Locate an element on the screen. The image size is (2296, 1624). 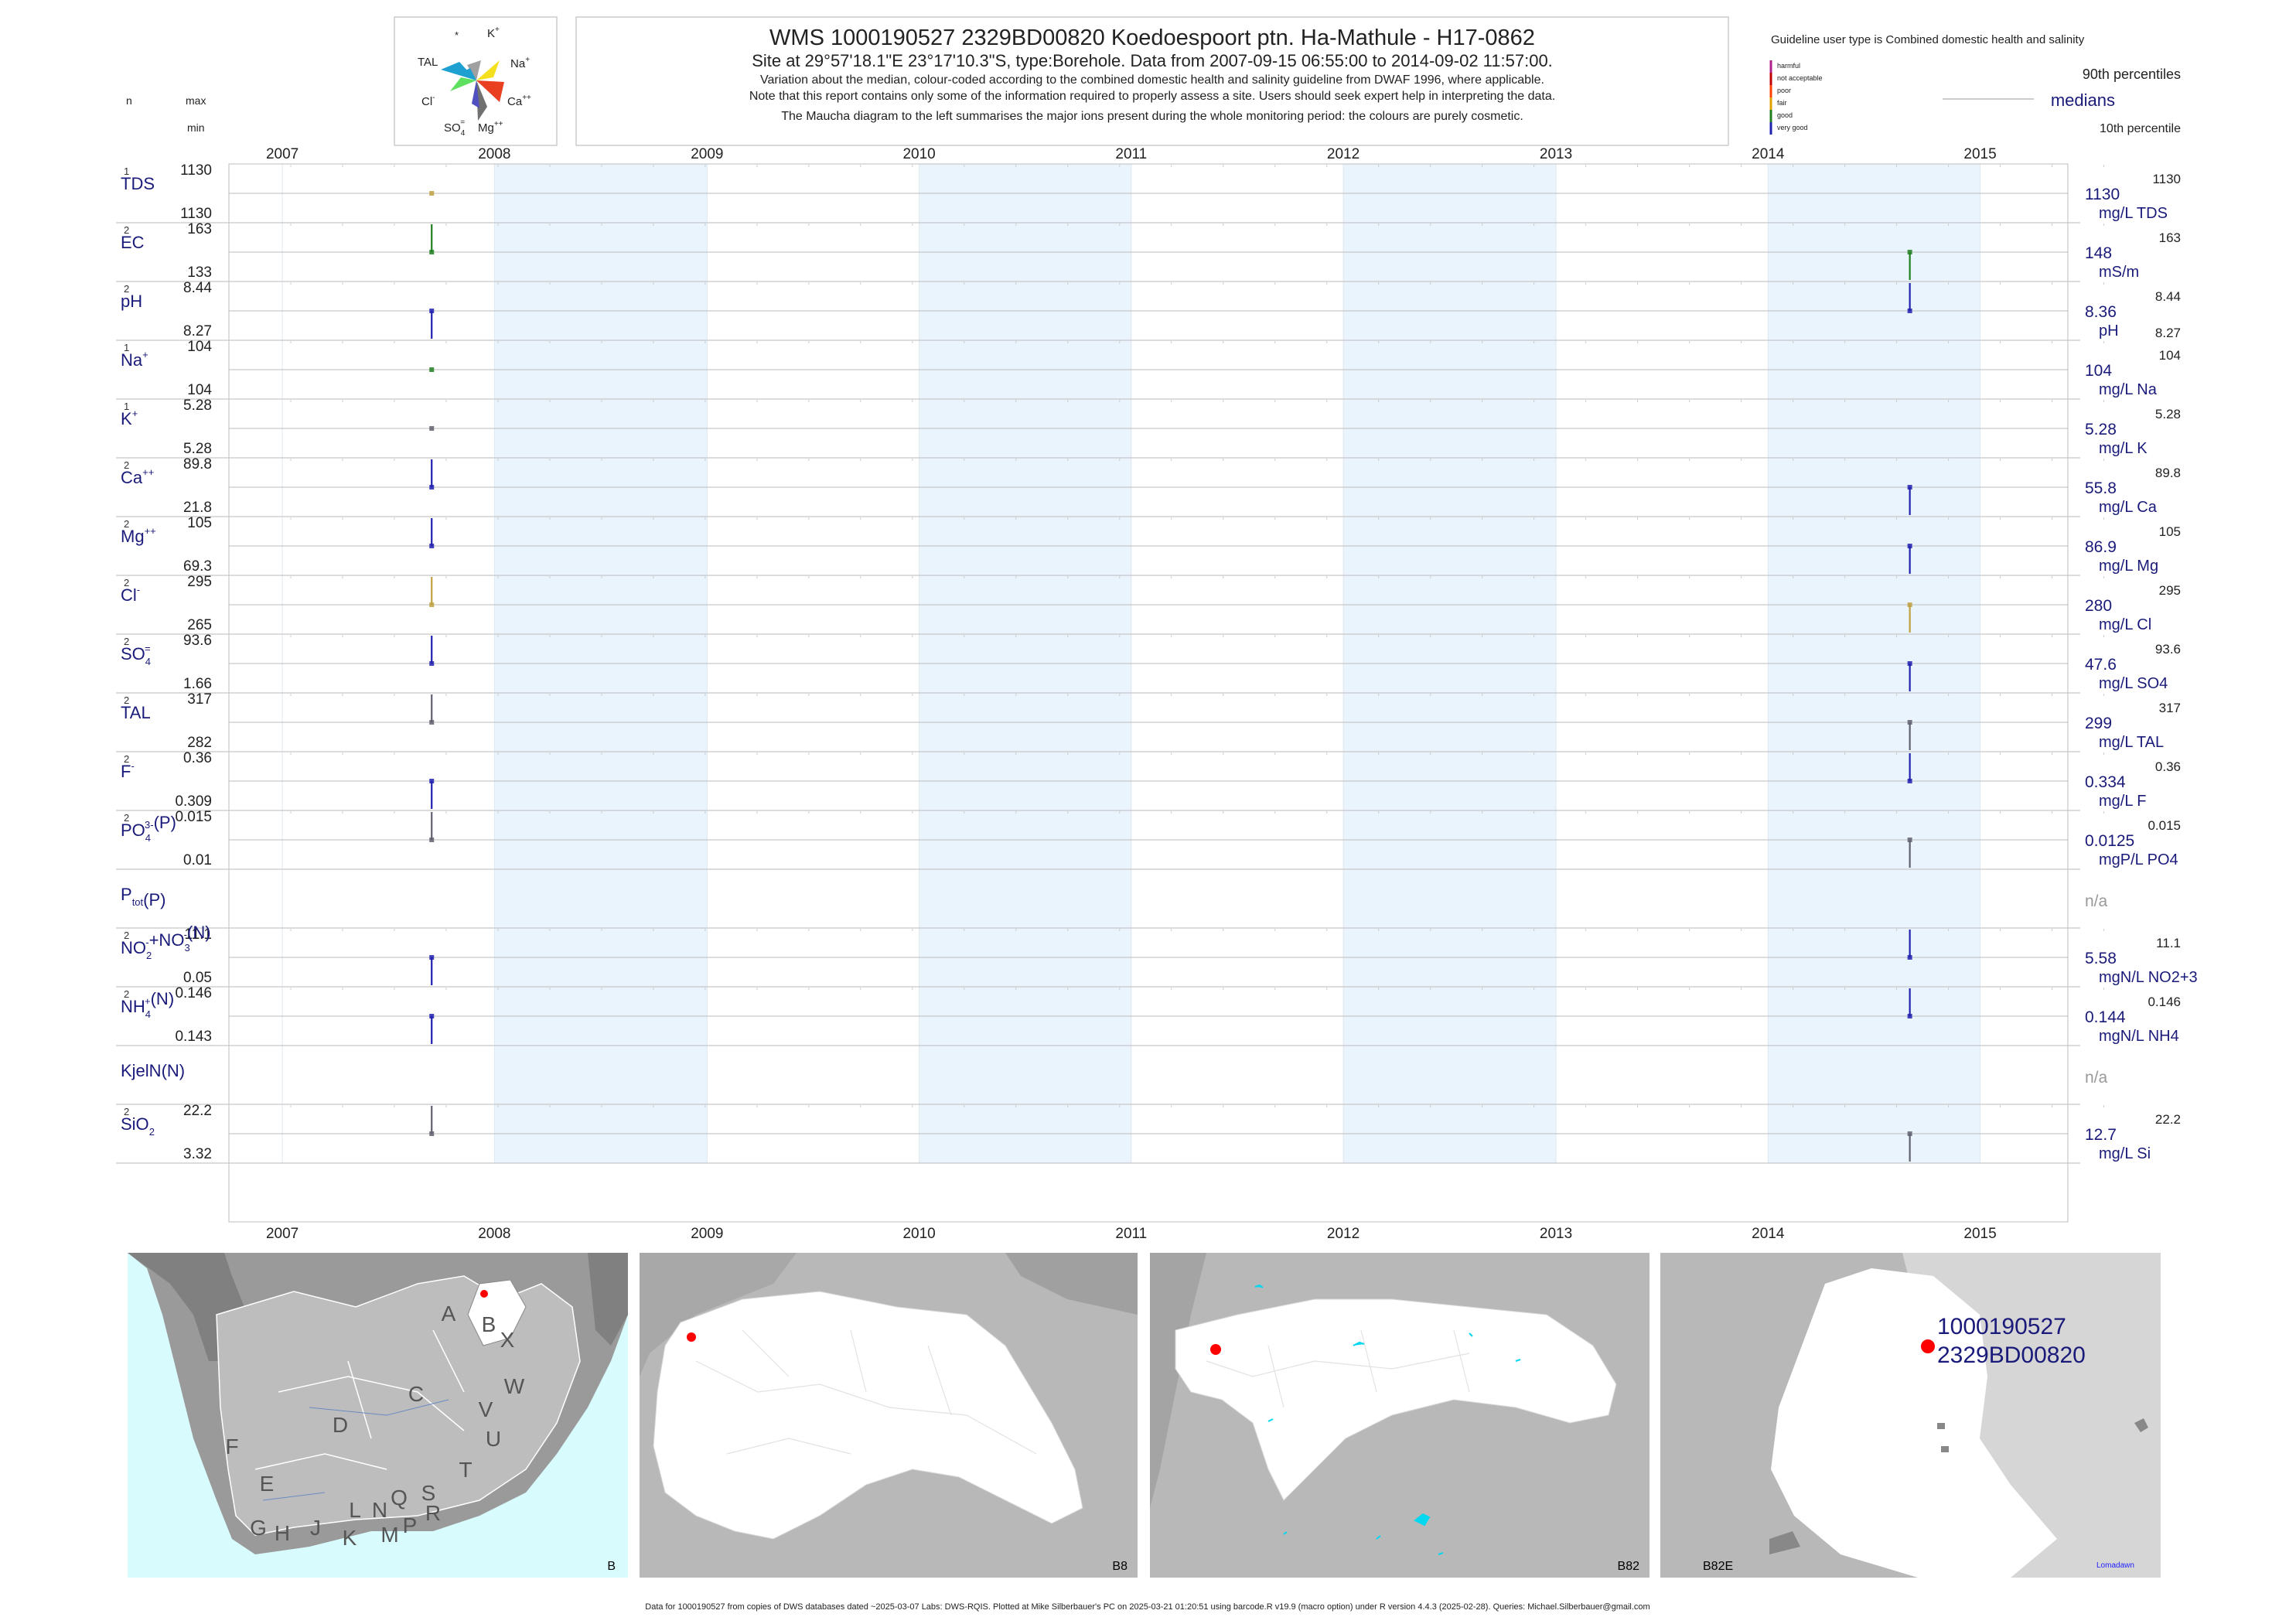
legend-category-label-0: harmful is located at coordinates (1788, 66).